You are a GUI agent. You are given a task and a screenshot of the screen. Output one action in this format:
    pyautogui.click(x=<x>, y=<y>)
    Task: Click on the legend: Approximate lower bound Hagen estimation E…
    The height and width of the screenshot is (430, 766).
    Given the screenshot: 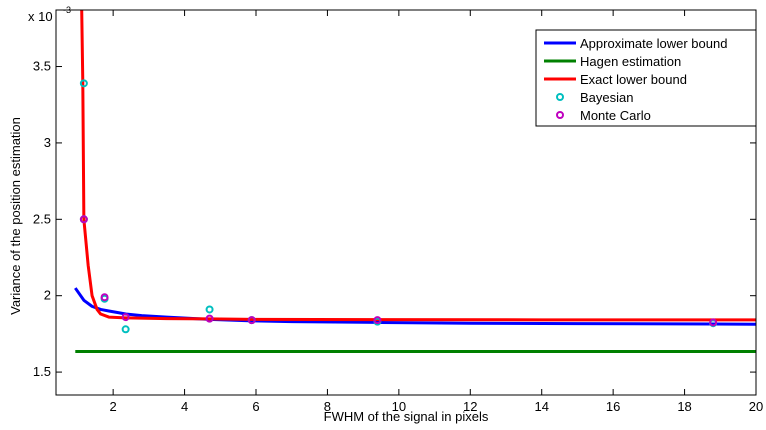 What is the action you would take?
    pyautogui.click(x=646, y=78)
    